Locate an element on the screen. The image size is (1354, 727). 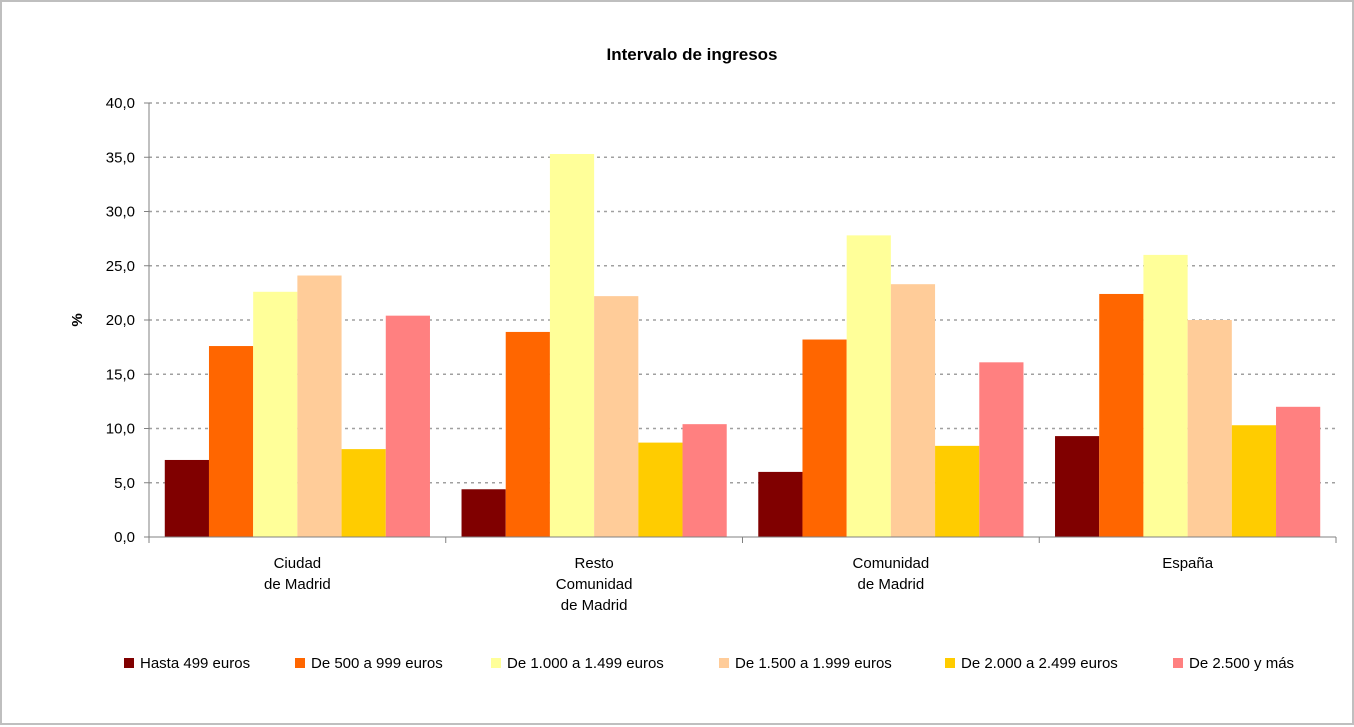
category-label: Ciudad de Madrid is located at coordinates (297, 574).